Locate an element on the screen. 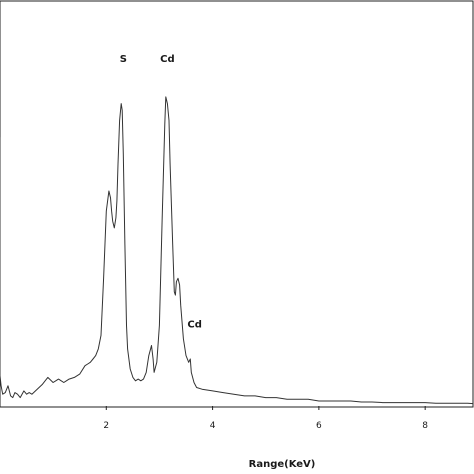  x-axis-ticks: 2 4 6 8 is located at coordinates (265, 418).